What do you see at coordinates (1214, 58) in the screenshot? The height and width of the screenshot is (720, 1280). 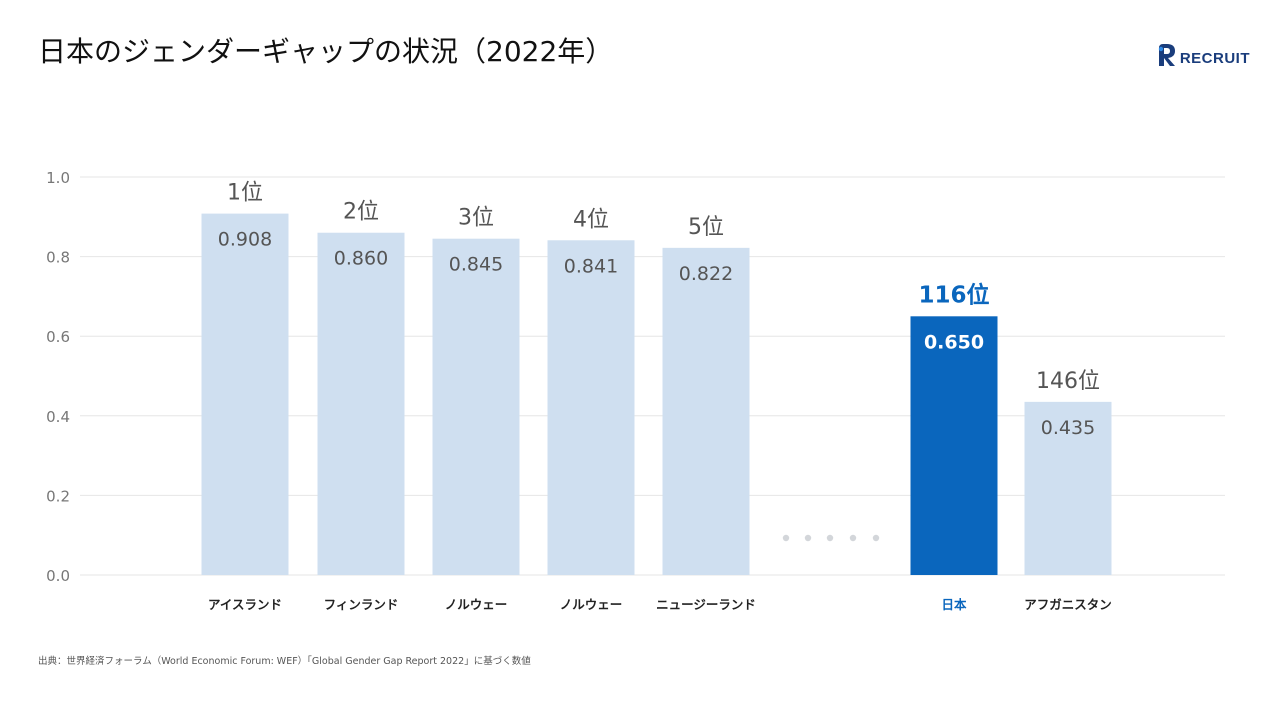 I see `recruit-logo-text: RECRUIT` at bounding box center [1214, 58].